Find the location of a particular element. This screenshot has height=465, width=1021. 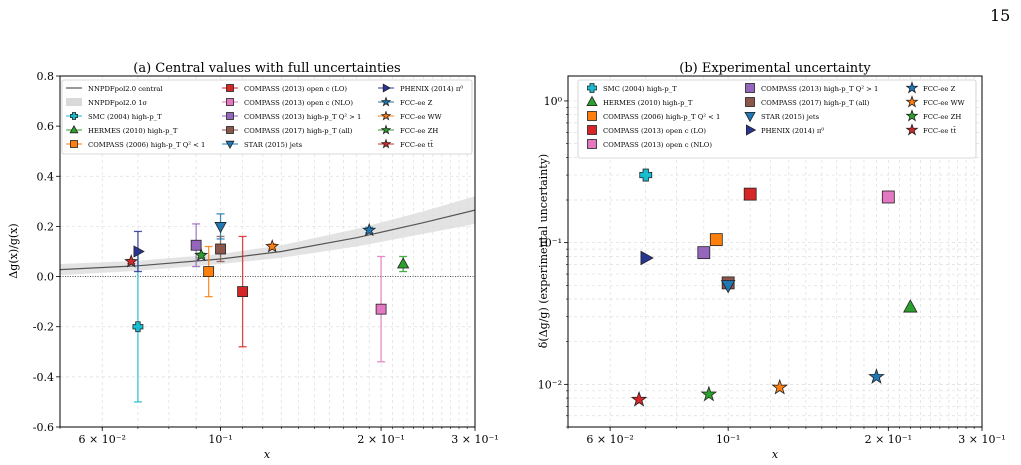

chart-a-xlabel: x is located at coordinates (267, 454).